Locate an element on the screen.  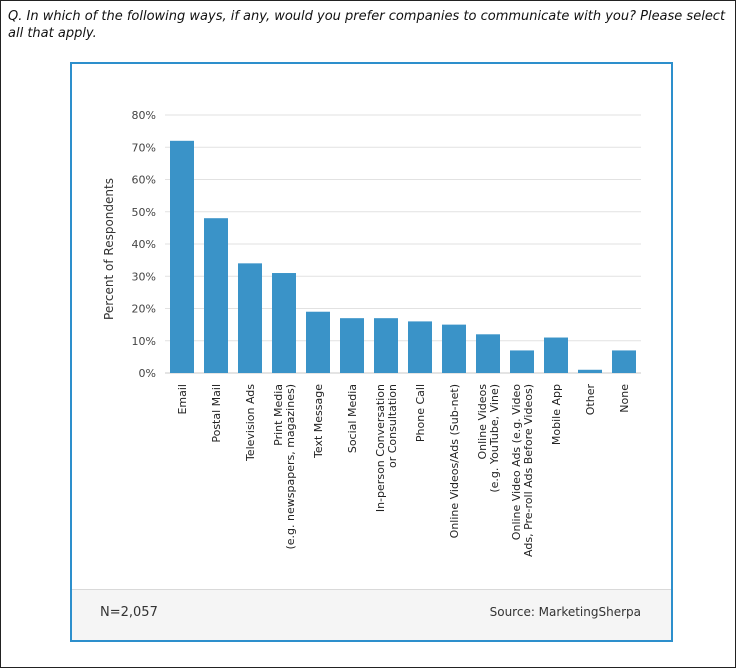
chart-footer: N=2,057 Source: MarketingSherpa is located at coordinates (371, 614).